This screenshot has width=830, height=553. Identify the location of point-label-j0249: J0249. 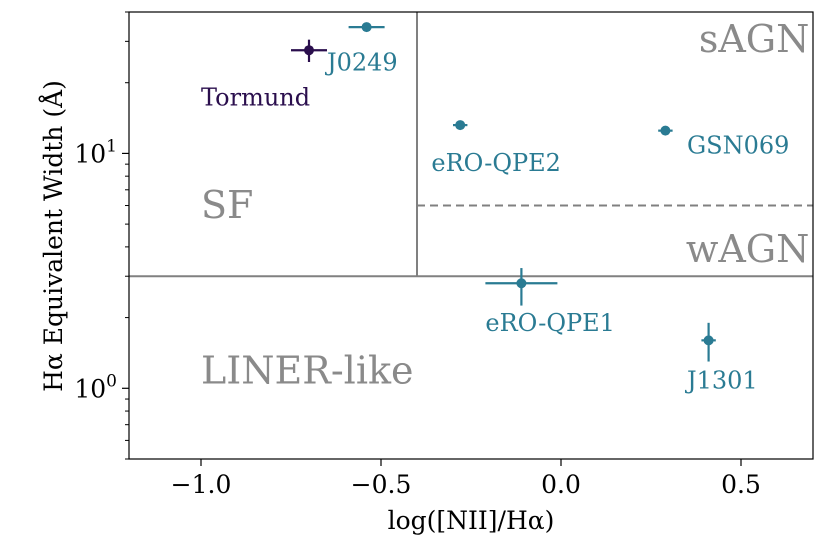
(361, 63).